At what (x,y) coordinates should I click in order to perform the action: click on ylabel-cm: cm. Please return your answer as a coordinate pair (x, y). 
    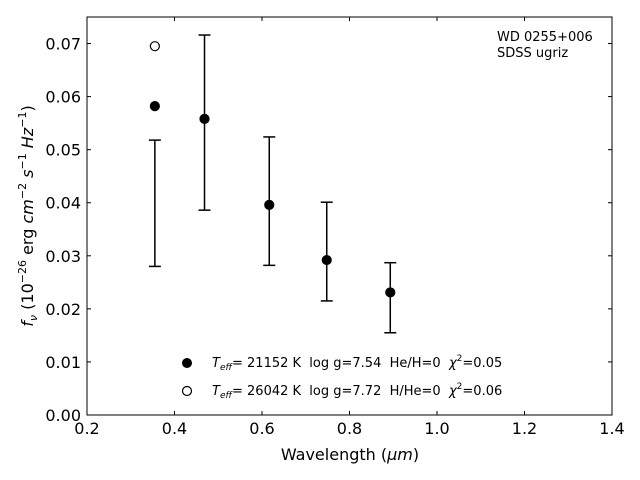
    Looking at the image, I should click on (27, 211).